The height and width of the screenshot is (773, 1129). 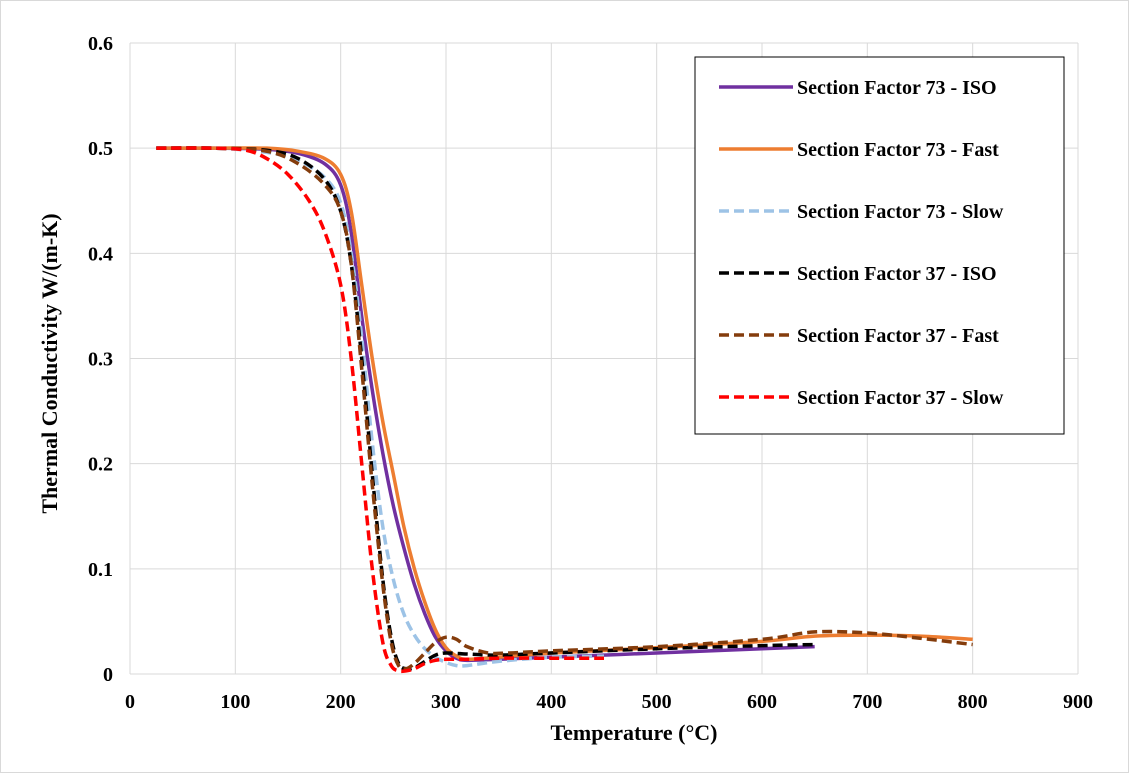 What do you see at coordinates (341, 702) in the screenshot?
I see `x-tick-label: 200` at bounding box center [341, 702].